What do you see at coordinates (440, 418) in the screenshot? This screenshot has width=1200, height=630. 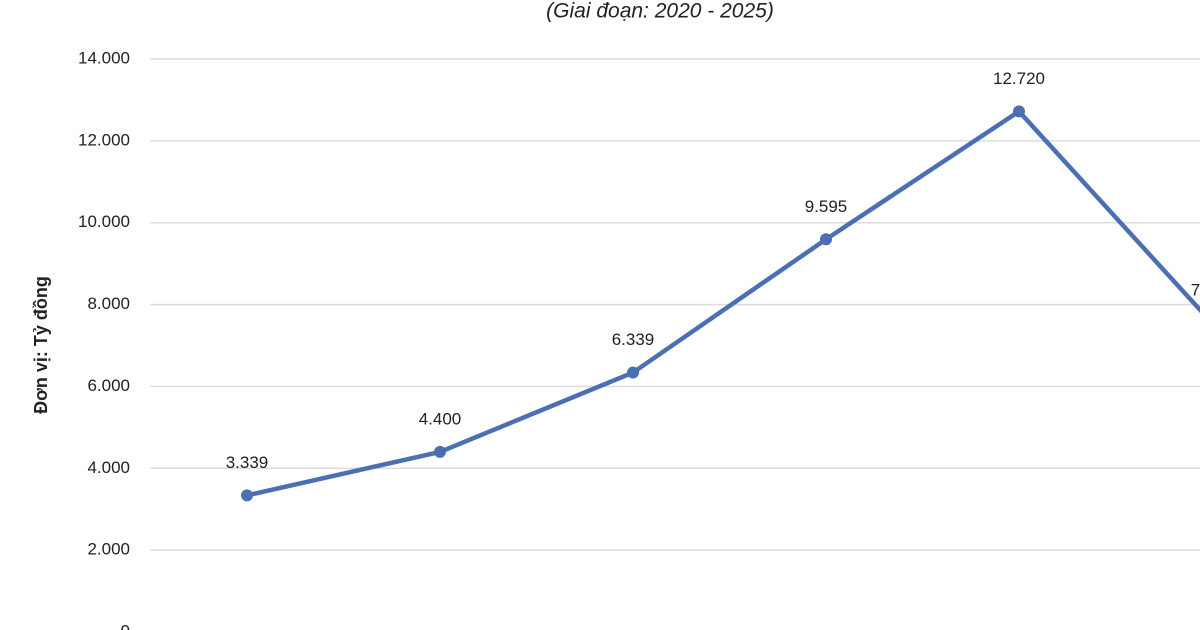 I see `data-label: 4.400` at bounding box center [440, 418].